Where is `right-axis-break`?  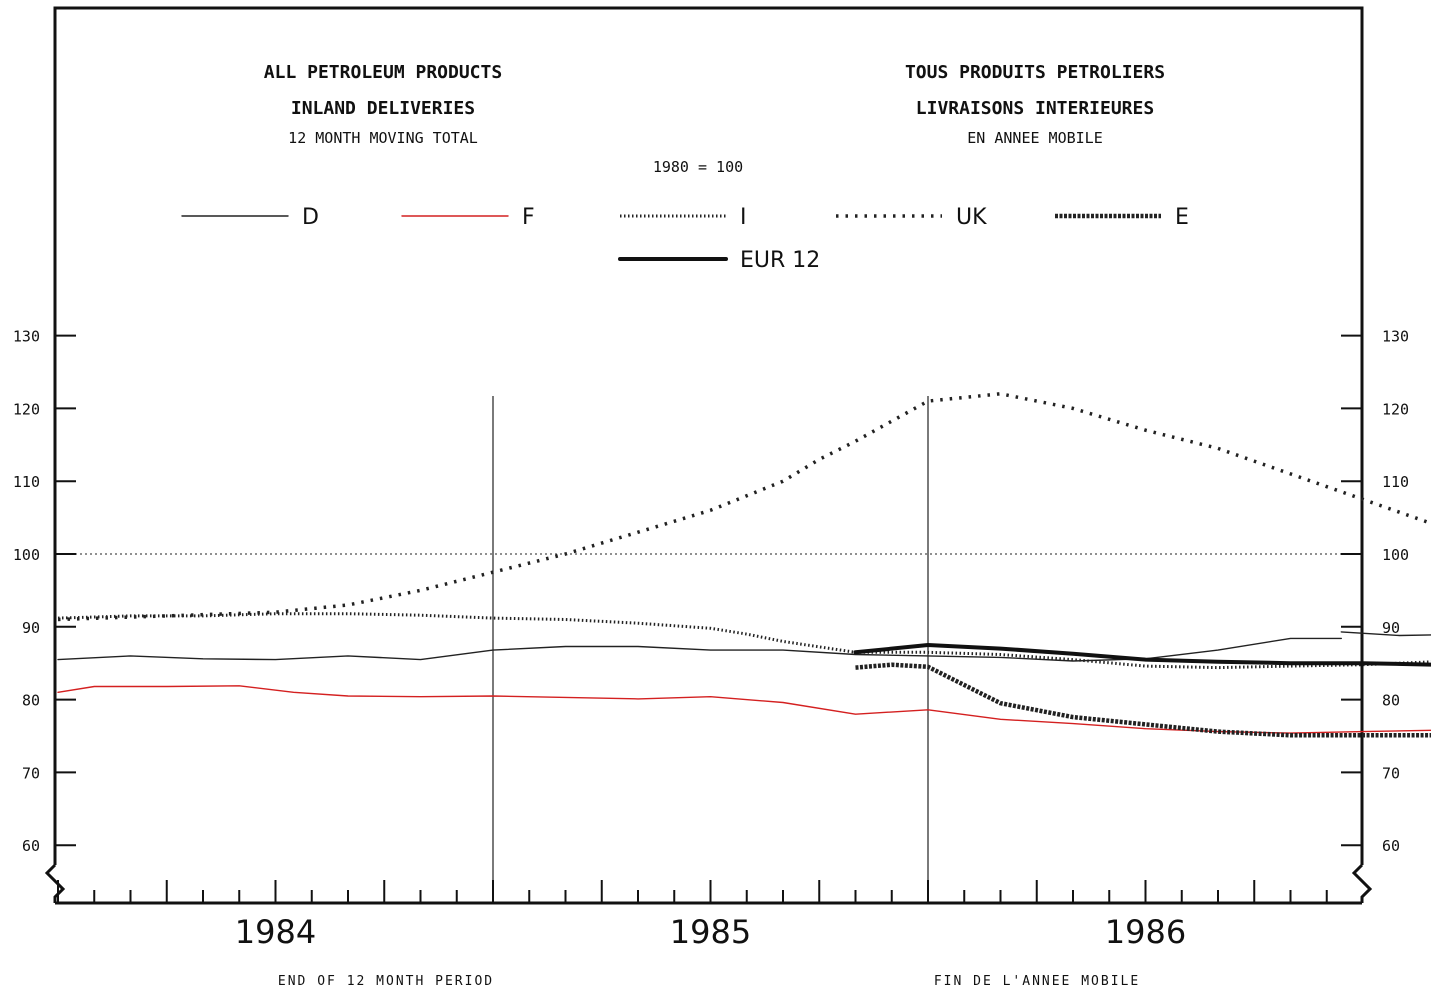
right-axis-break is located at coordinates (1362, 884).